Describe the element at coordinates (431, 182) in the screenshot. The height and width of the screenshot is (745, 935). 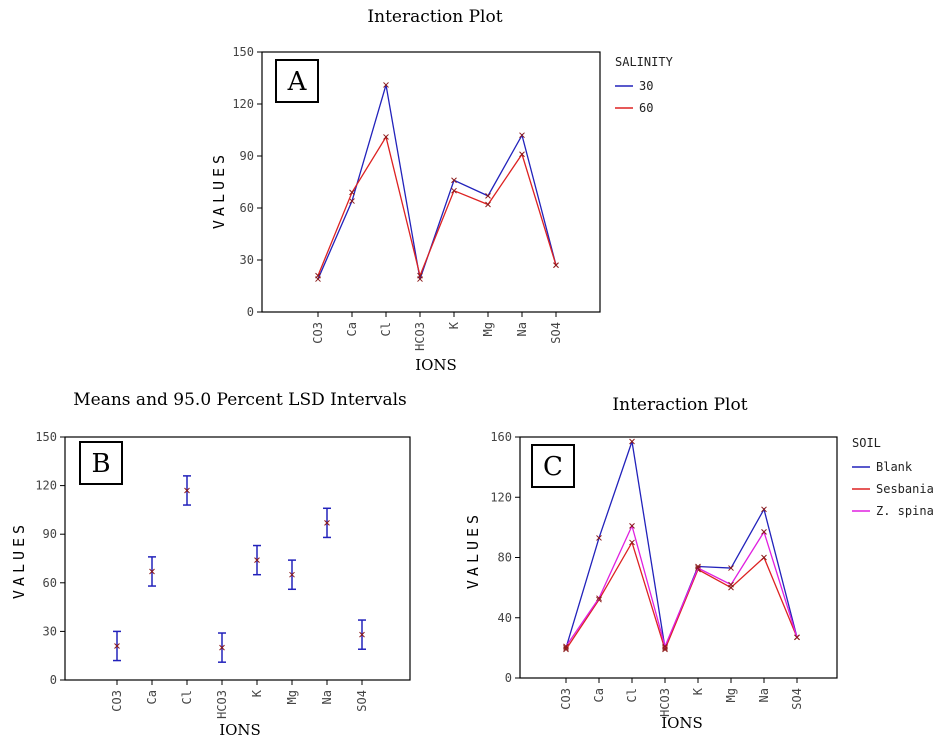
I see `plot-frame` at that location.